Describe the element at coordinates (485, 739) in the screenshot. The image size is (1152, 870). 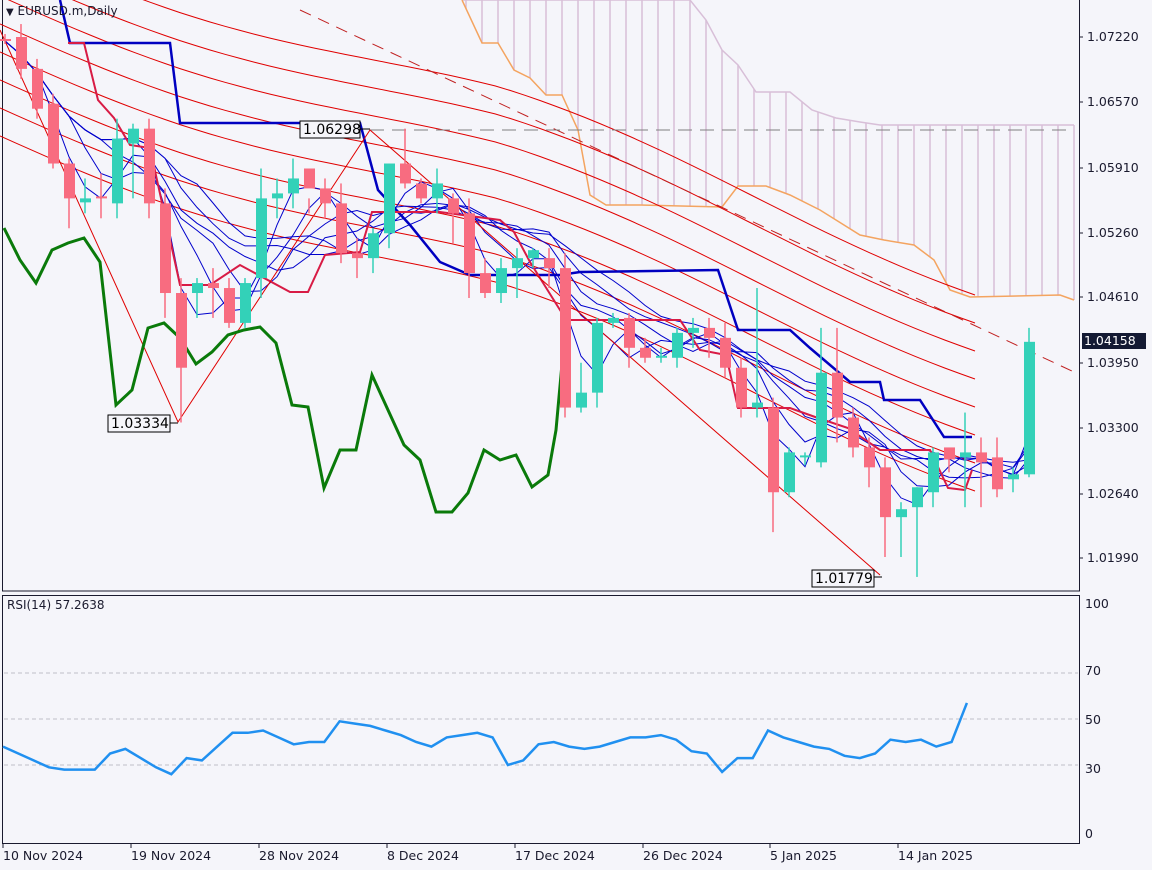
I see `rsi-line` at that location.